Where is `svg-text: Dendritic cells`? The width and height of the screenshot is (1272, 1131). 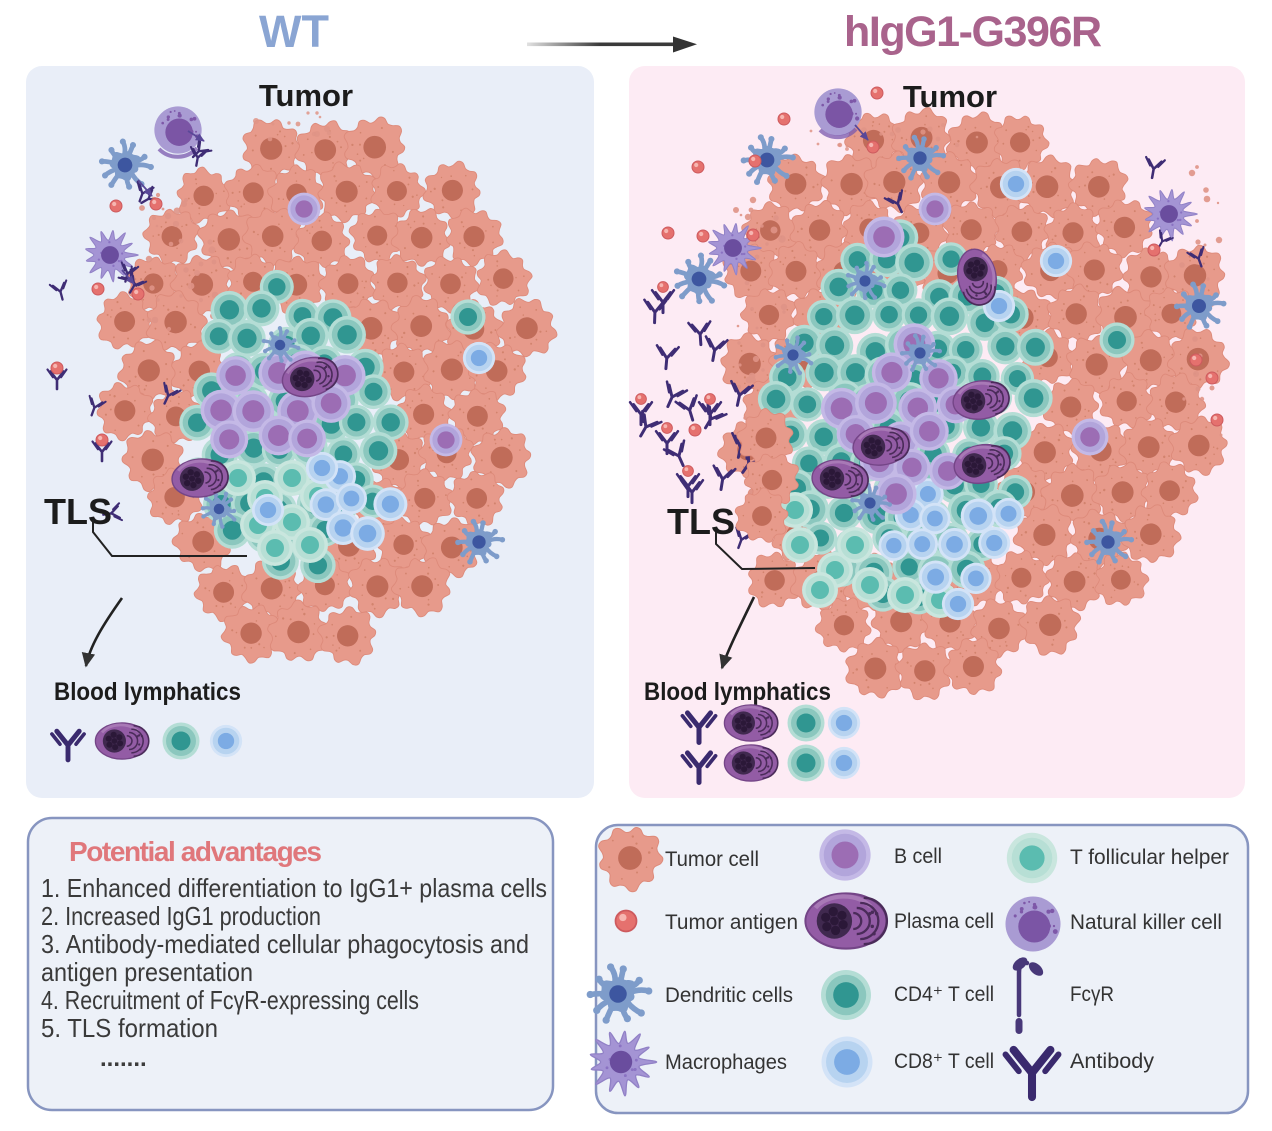
svg-text: Dendritic cells is located at coordinates (729, 995).